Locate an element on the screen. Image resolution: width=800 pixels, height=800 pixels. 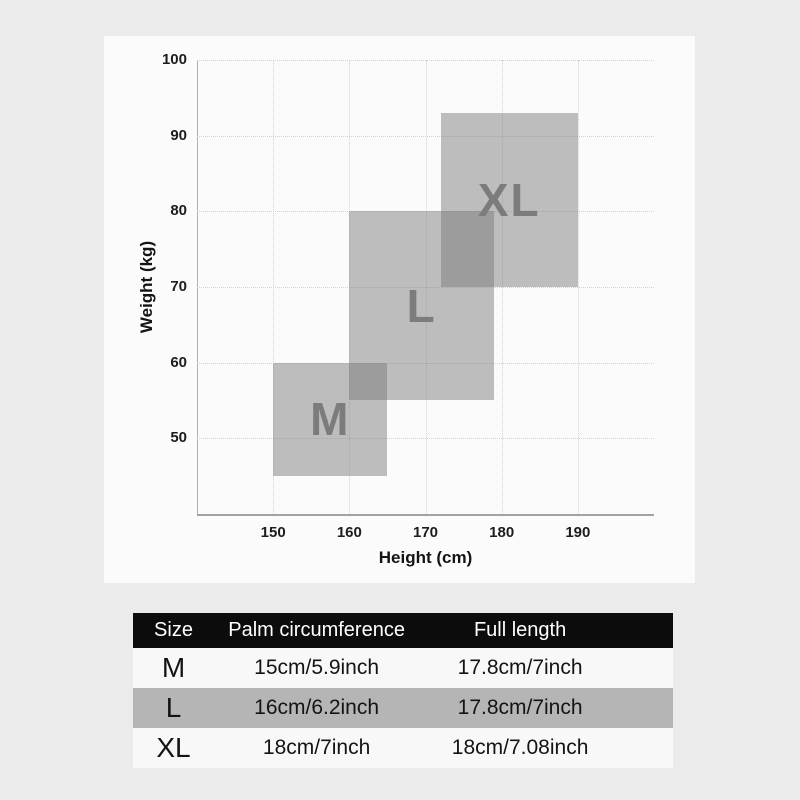
x-tick-label: 180 is located at coordinates (502, 532).